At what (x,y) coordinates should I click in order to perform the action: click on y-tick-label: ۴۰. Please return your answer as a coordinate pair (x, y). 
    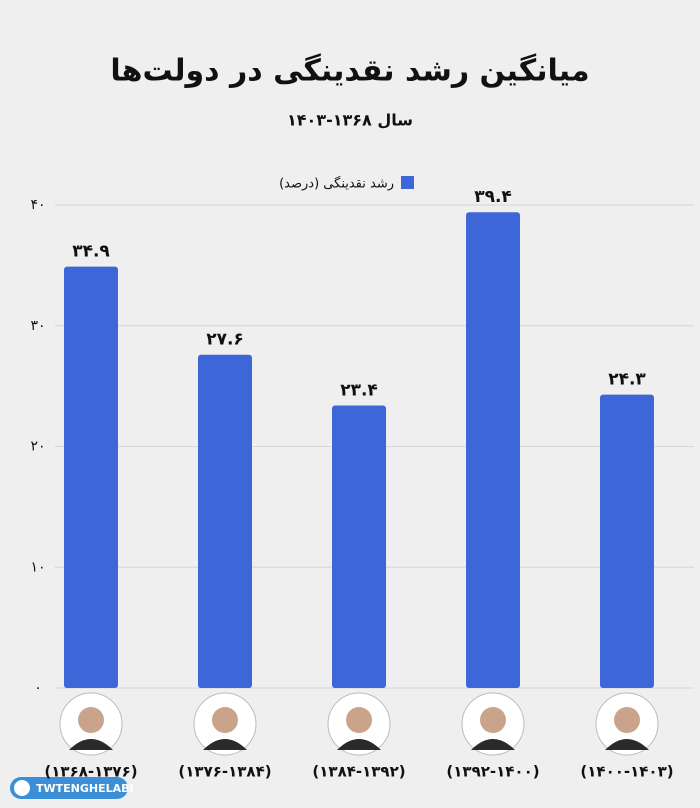
    Looking at the image, I should click on (37, 205).